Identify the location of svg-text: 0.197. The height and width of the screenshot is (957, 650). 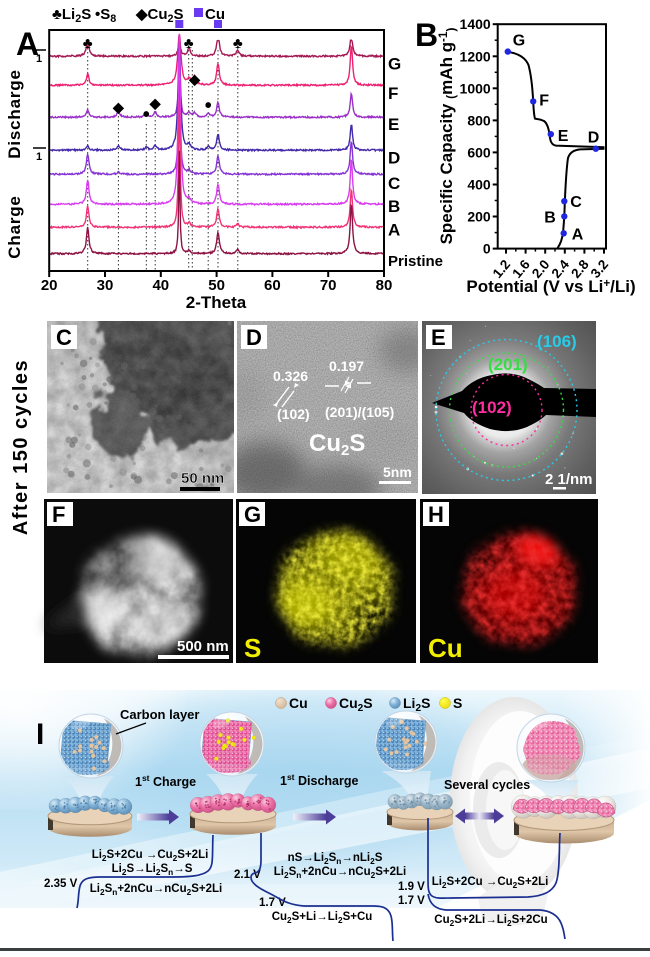
(346, 366).